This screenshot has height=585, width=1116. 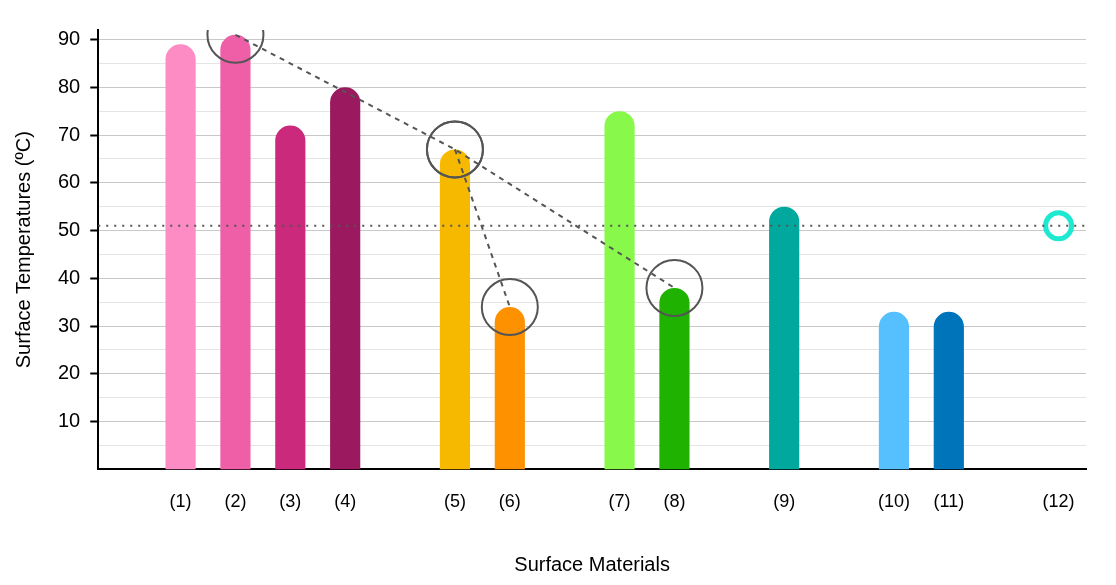 What do you see at coordinates (509, 501) in the screenshot?
I see `x-tick-label: (6)` at bounding box center [509, 501].